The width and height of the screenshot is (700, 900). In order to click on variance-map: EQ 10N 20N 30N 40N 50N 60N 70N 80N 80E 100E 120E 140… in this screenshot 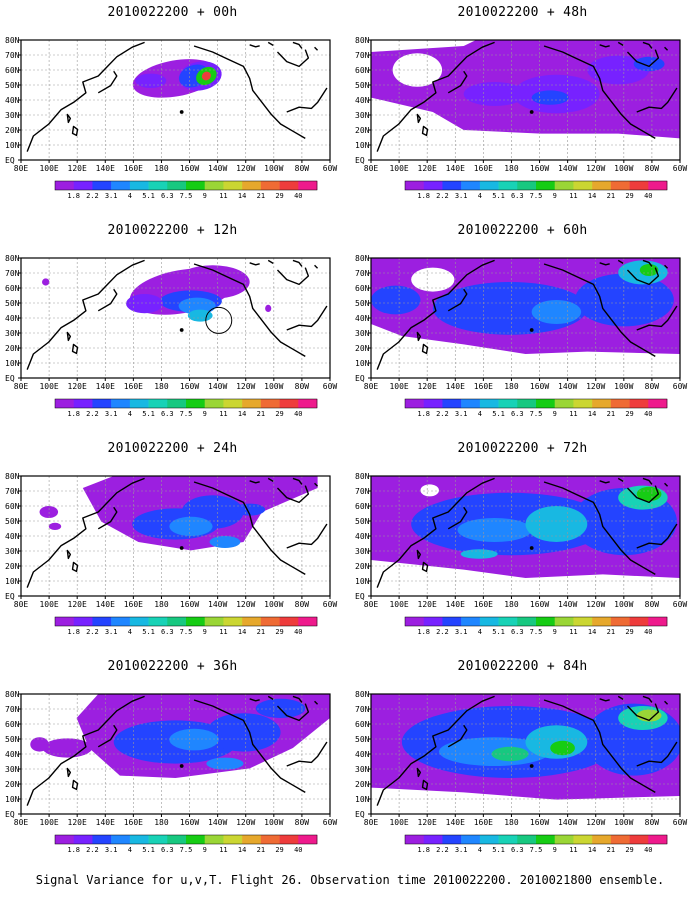, I will do `click(521, 322)`.